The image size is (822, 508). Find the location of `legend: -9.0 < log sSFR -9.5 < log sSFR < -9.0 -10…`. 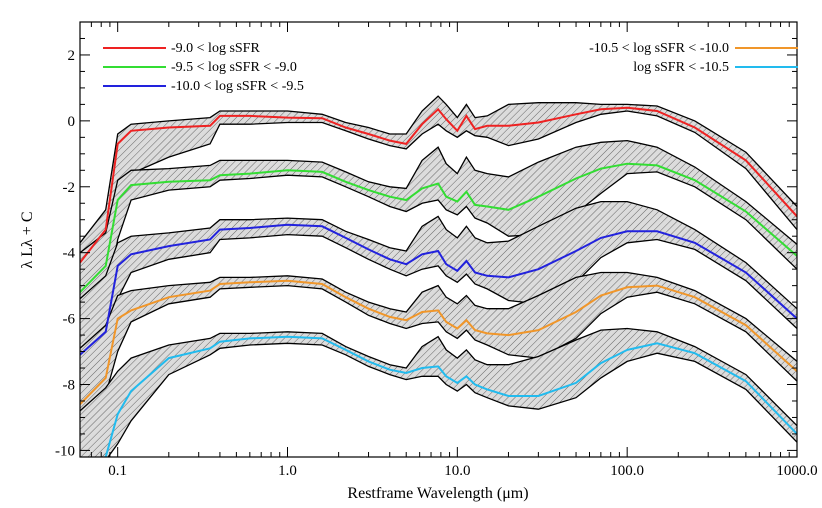

legend: -9.0 < log sSFR -9.5 < log sSFR < -9.0 -10… is located at coordinates (450, 67).